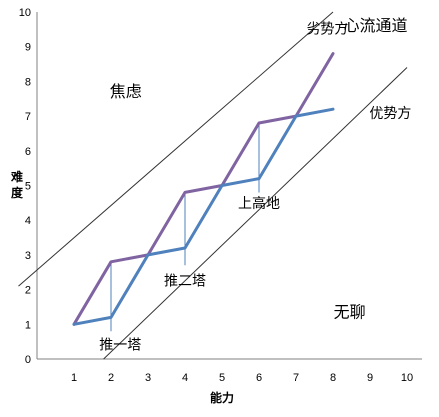 The height and width of the screenshot is (417, 439). Describe the element at coordinates (327, 30) in the screenshot. I see `annotation-label: 劣势方` at that location.